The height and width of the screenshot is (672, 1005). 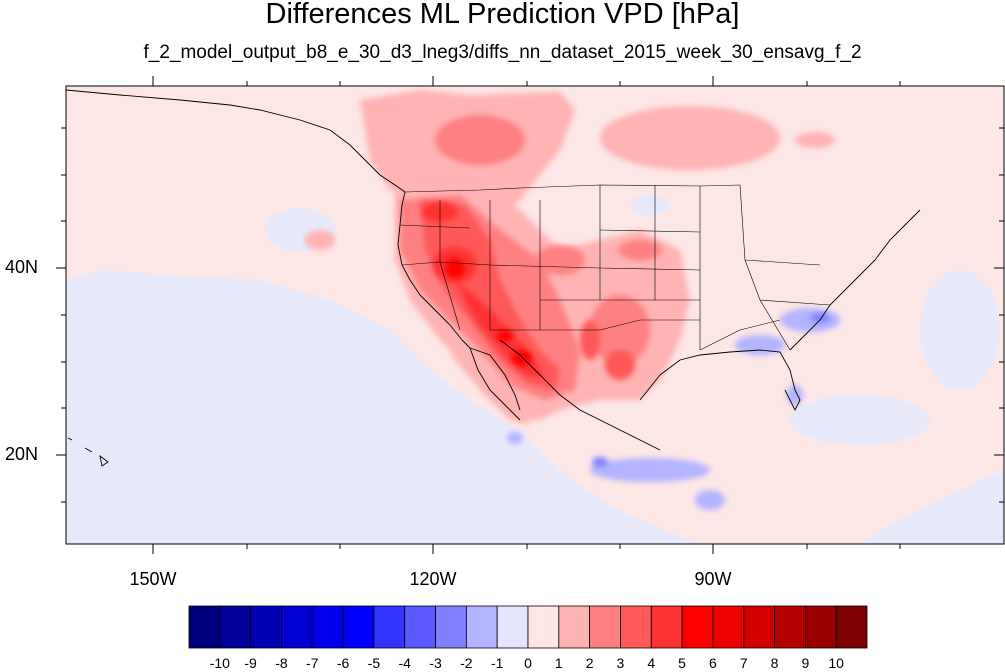 What do you see at coordinates (250, 663) in the screenshot?
I see `colorbar-tick-label: -9` at bounding box center [250, 663].